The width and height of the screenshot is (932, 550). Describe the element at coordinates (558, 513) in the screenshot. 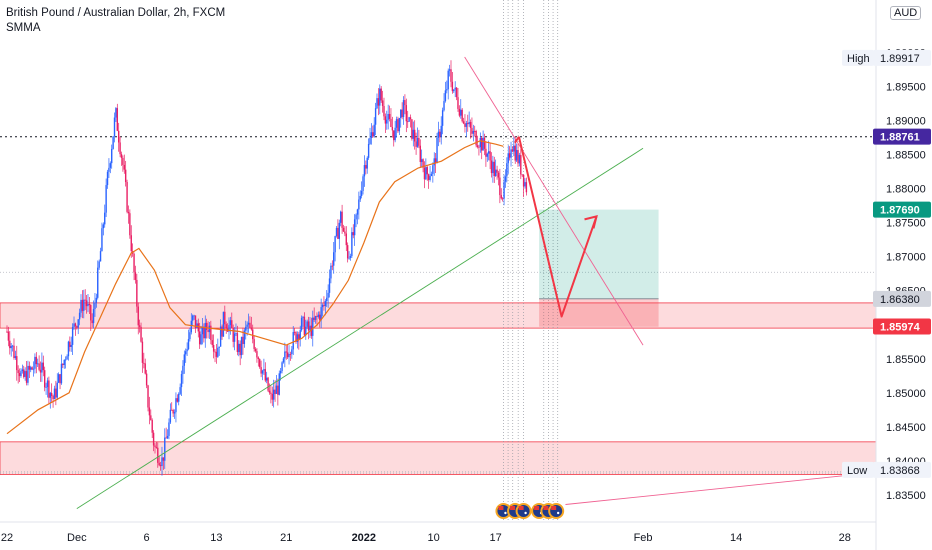

I see `flag-star` at that location.